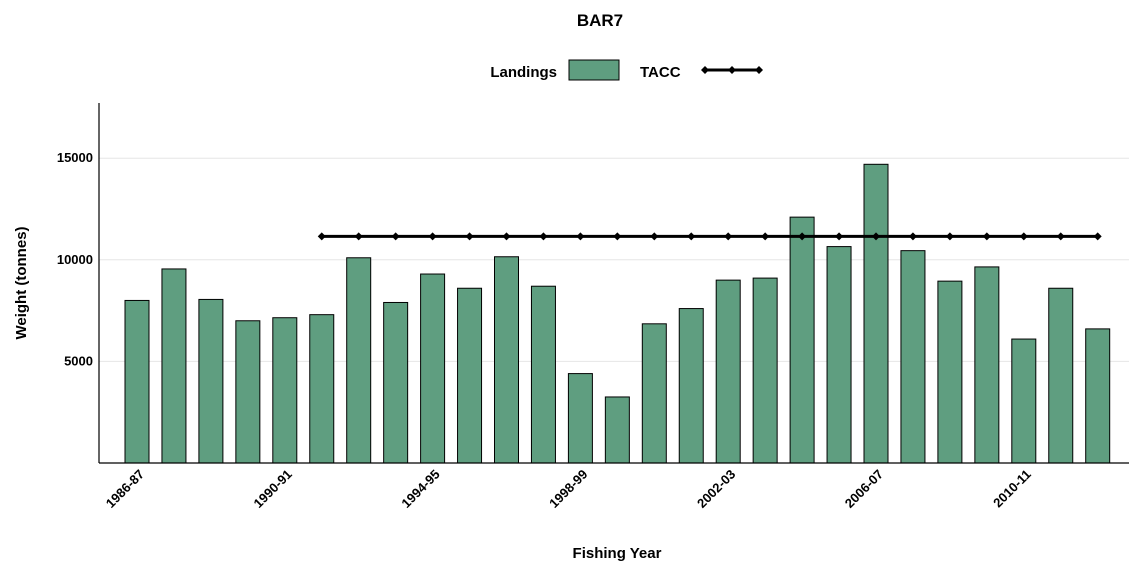 The width and height of the screenshot is (1129, 566). What do you see at coordinates (709, 236) in the screenshot?
I see `line-tacc` at bounding box center [709, 236].